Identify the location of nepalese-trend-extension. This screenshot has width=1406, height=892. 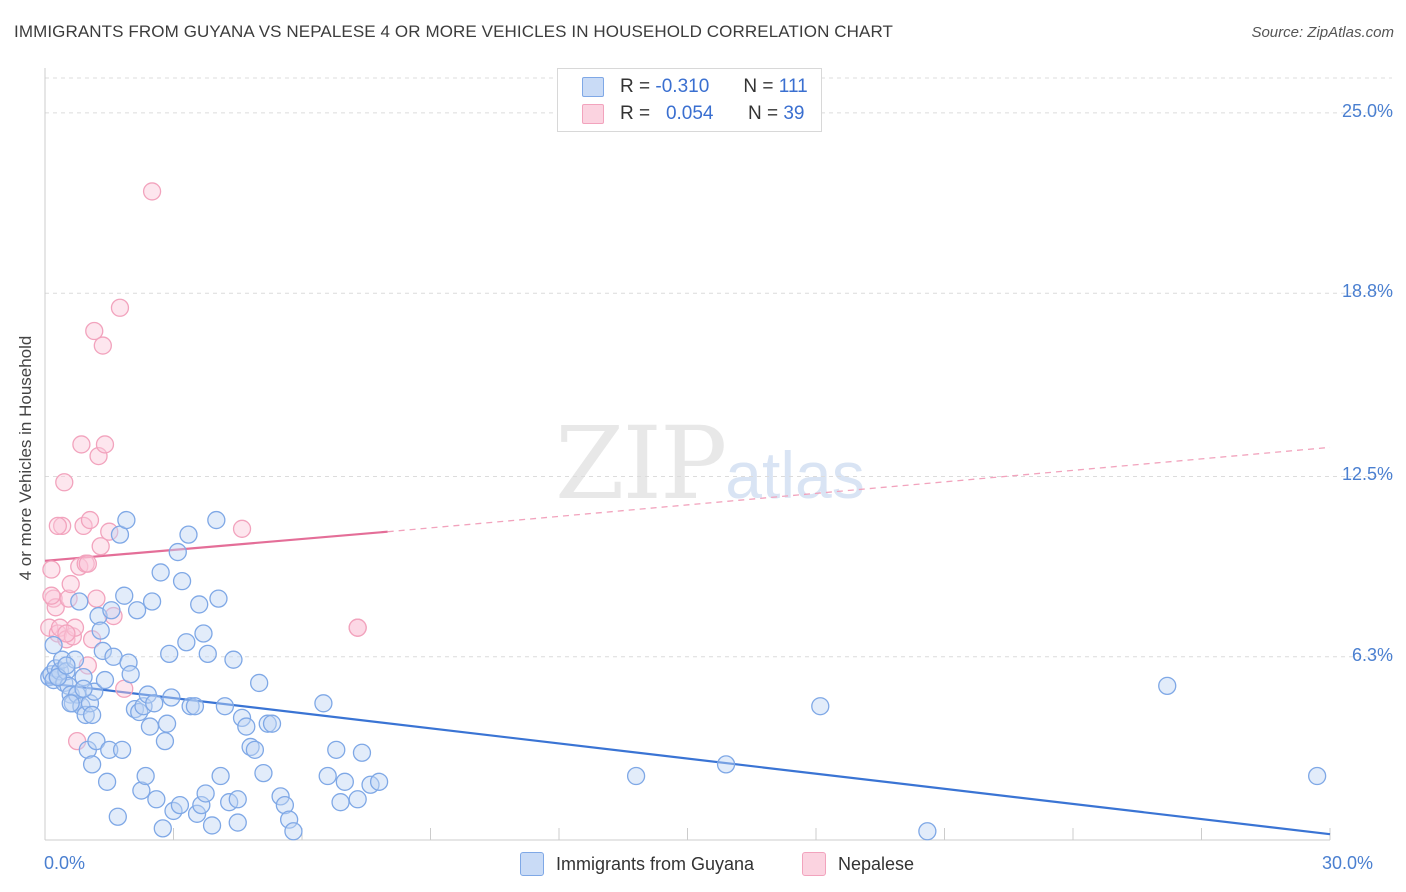
(859, 489).